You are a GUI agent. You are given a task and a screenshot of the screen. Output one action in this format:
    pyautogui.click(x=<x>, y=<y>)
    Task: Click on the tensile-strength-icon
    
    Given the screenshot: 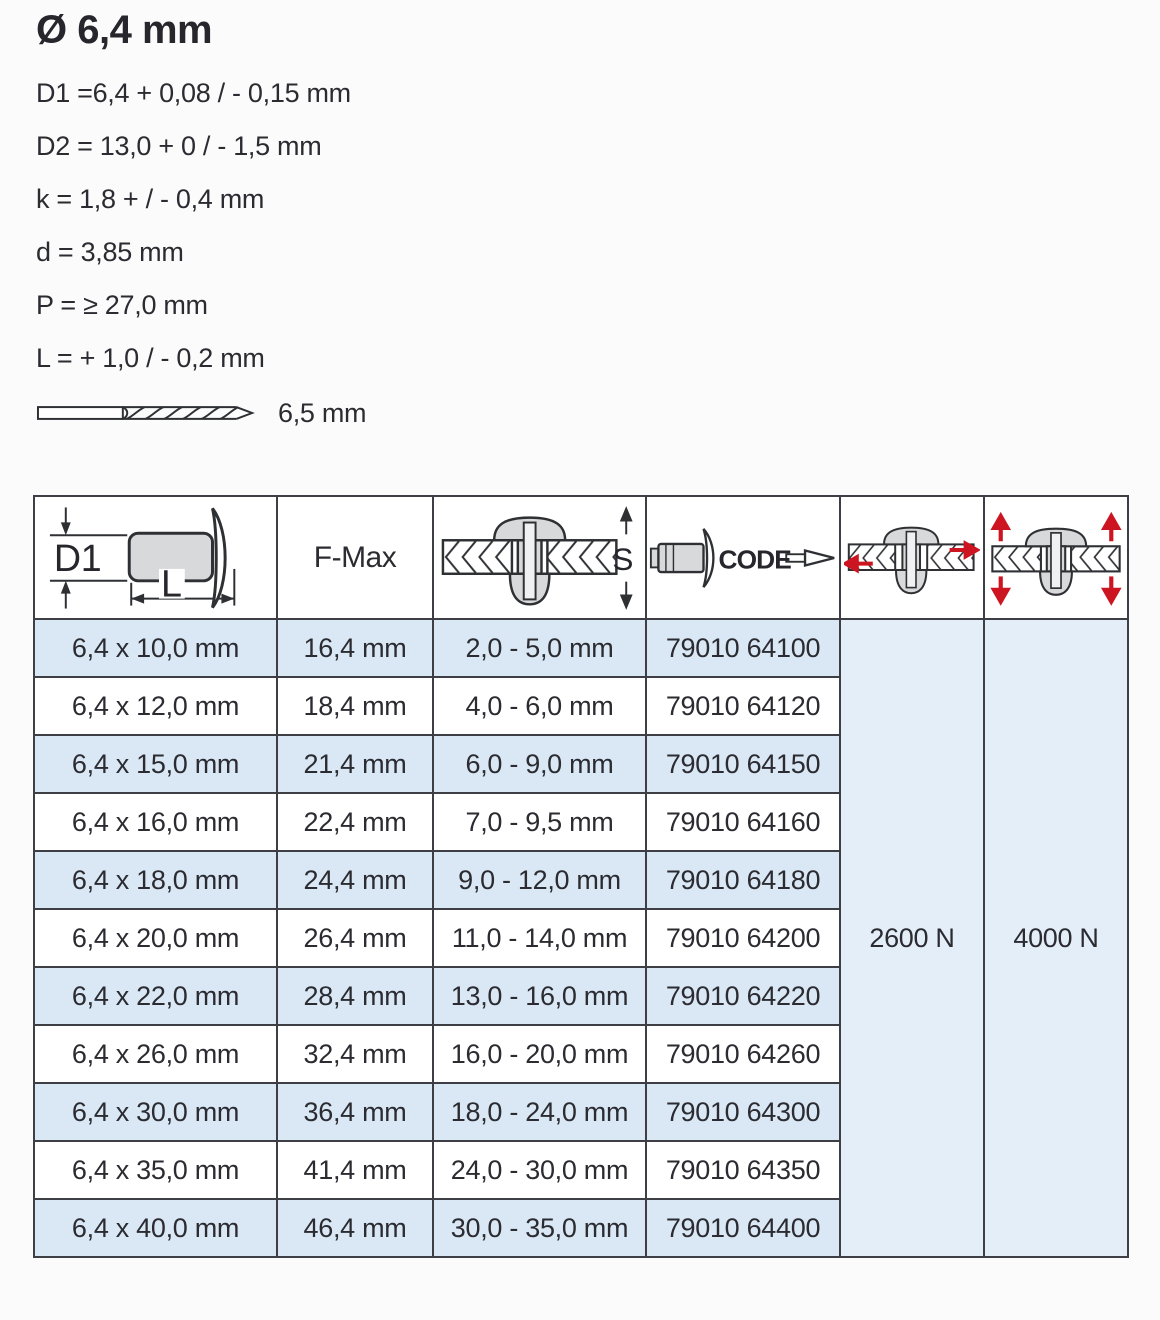 What is the action you would take?
    pyautogui.click(x=1056, y=558)
    